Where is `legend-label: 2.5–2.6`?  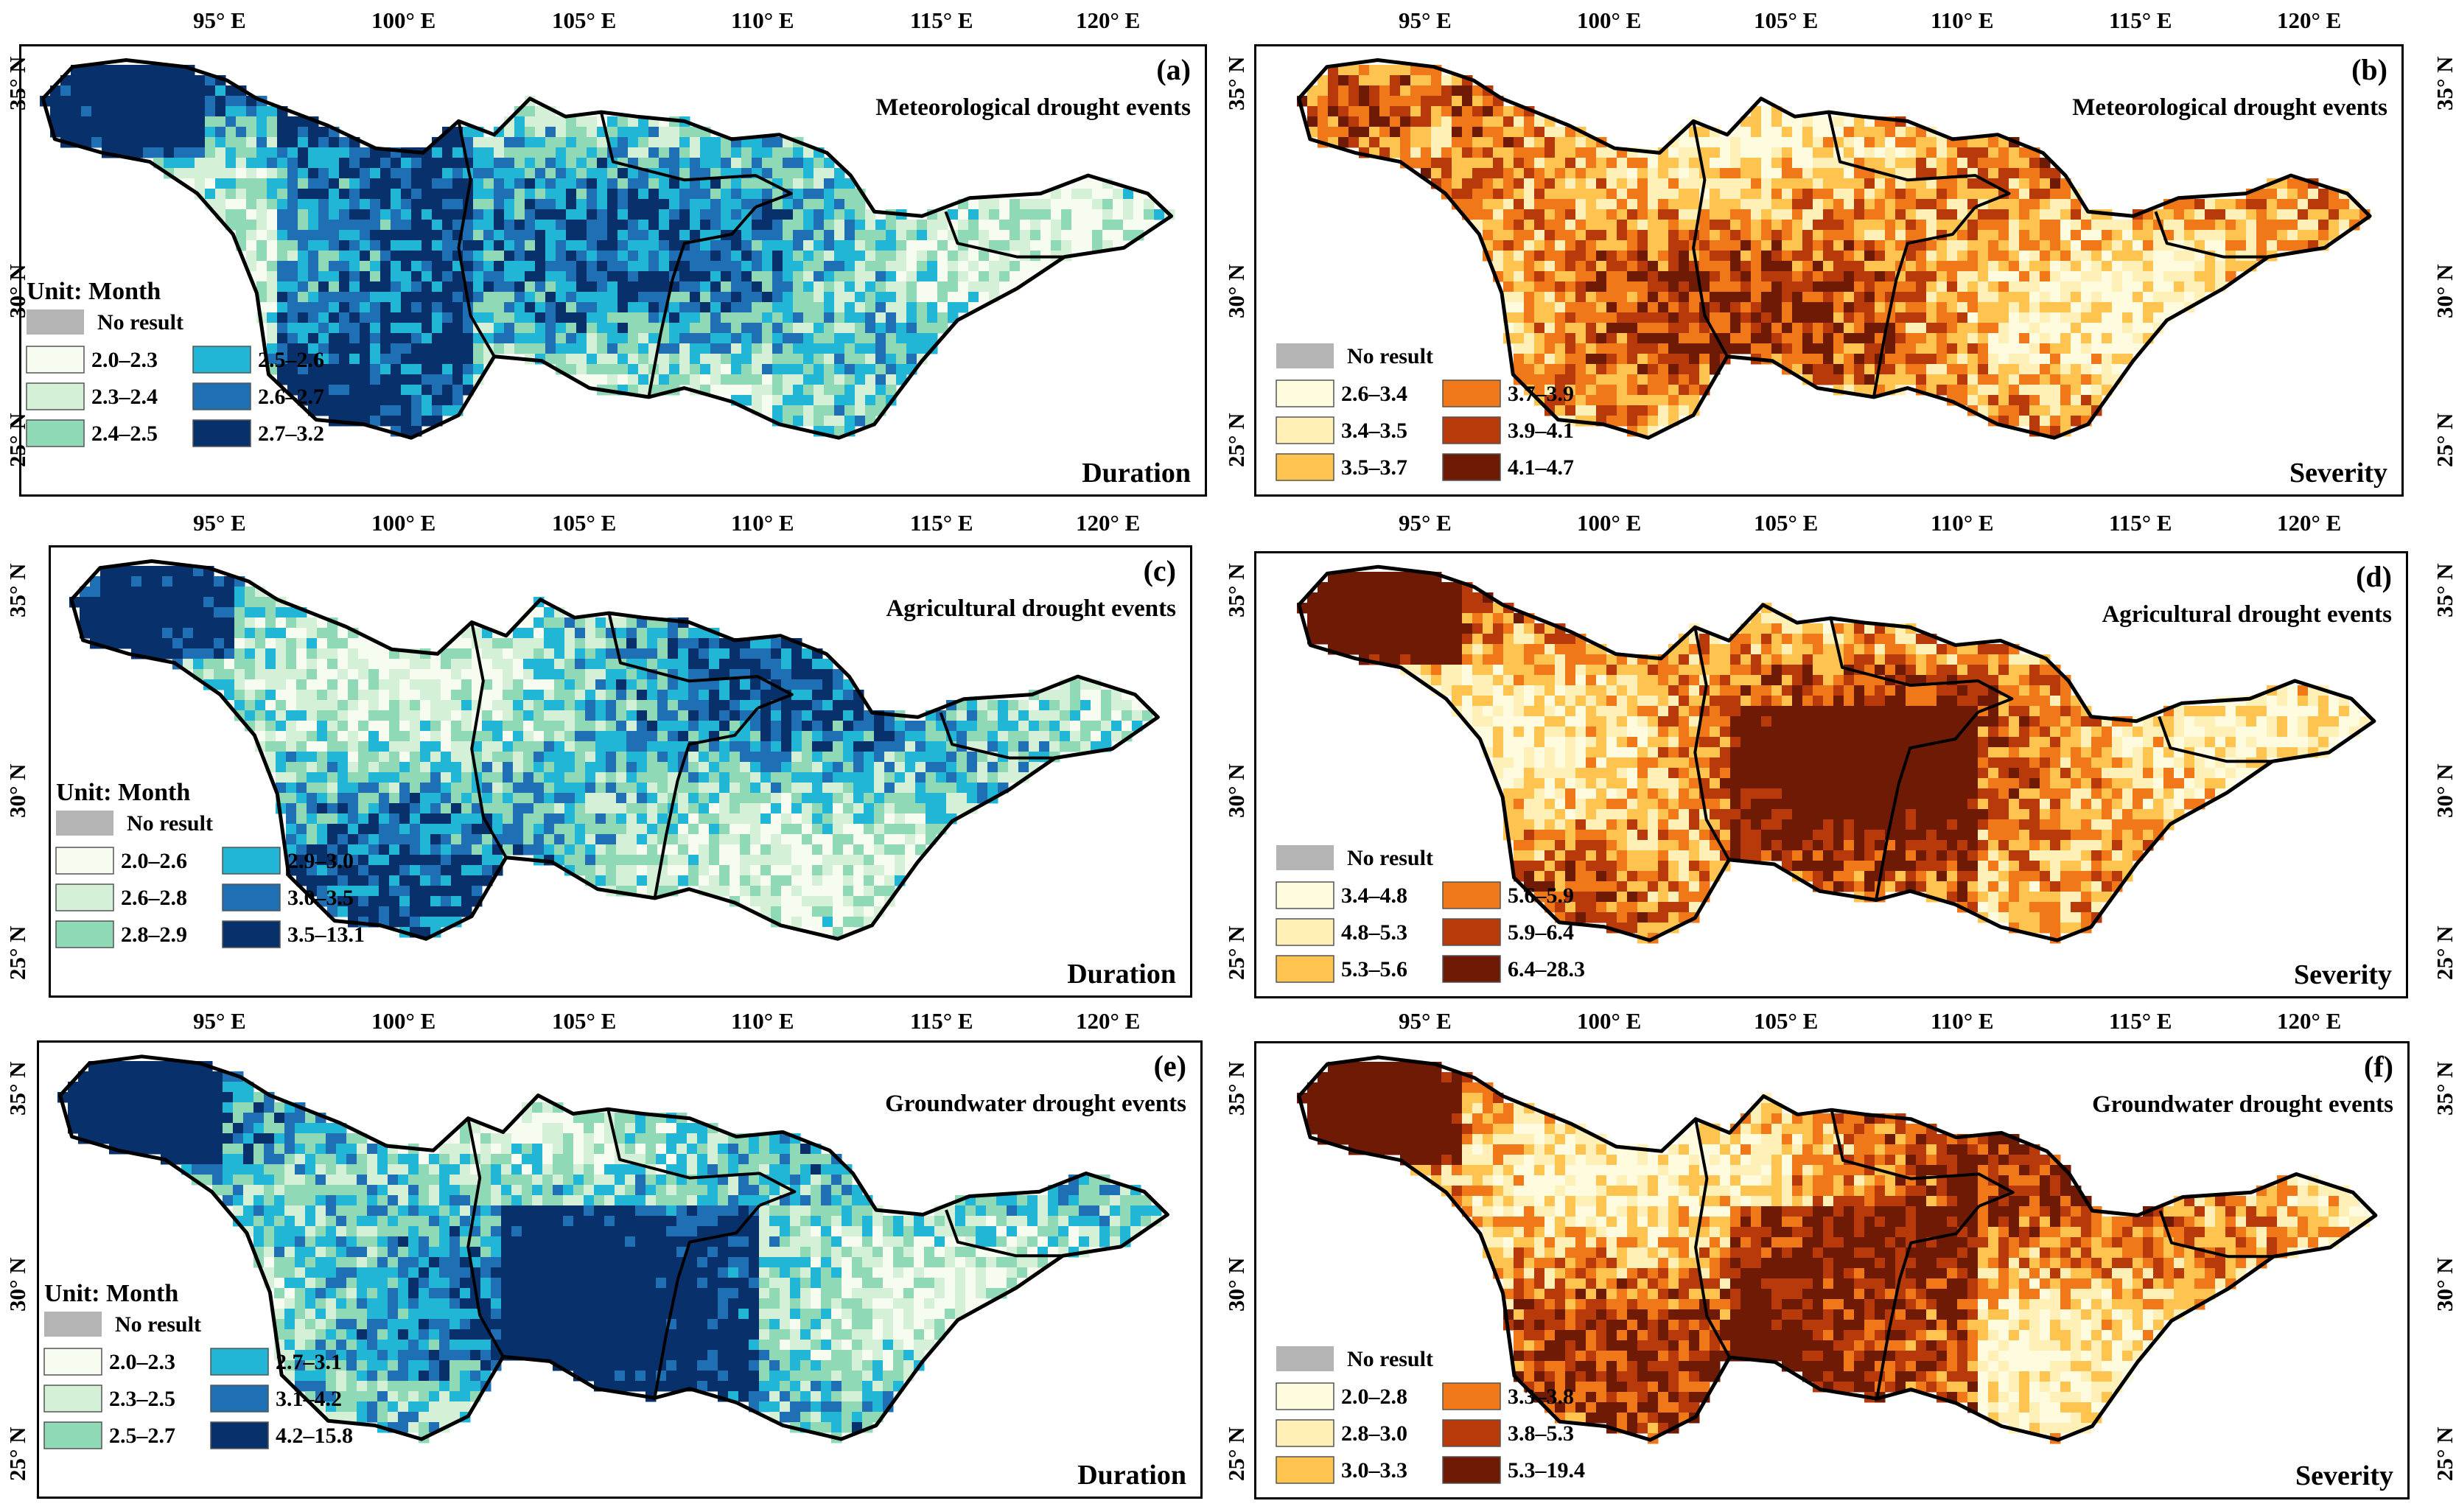
legend-label: 2.5–2.6 is located at coordinates (291, 360).